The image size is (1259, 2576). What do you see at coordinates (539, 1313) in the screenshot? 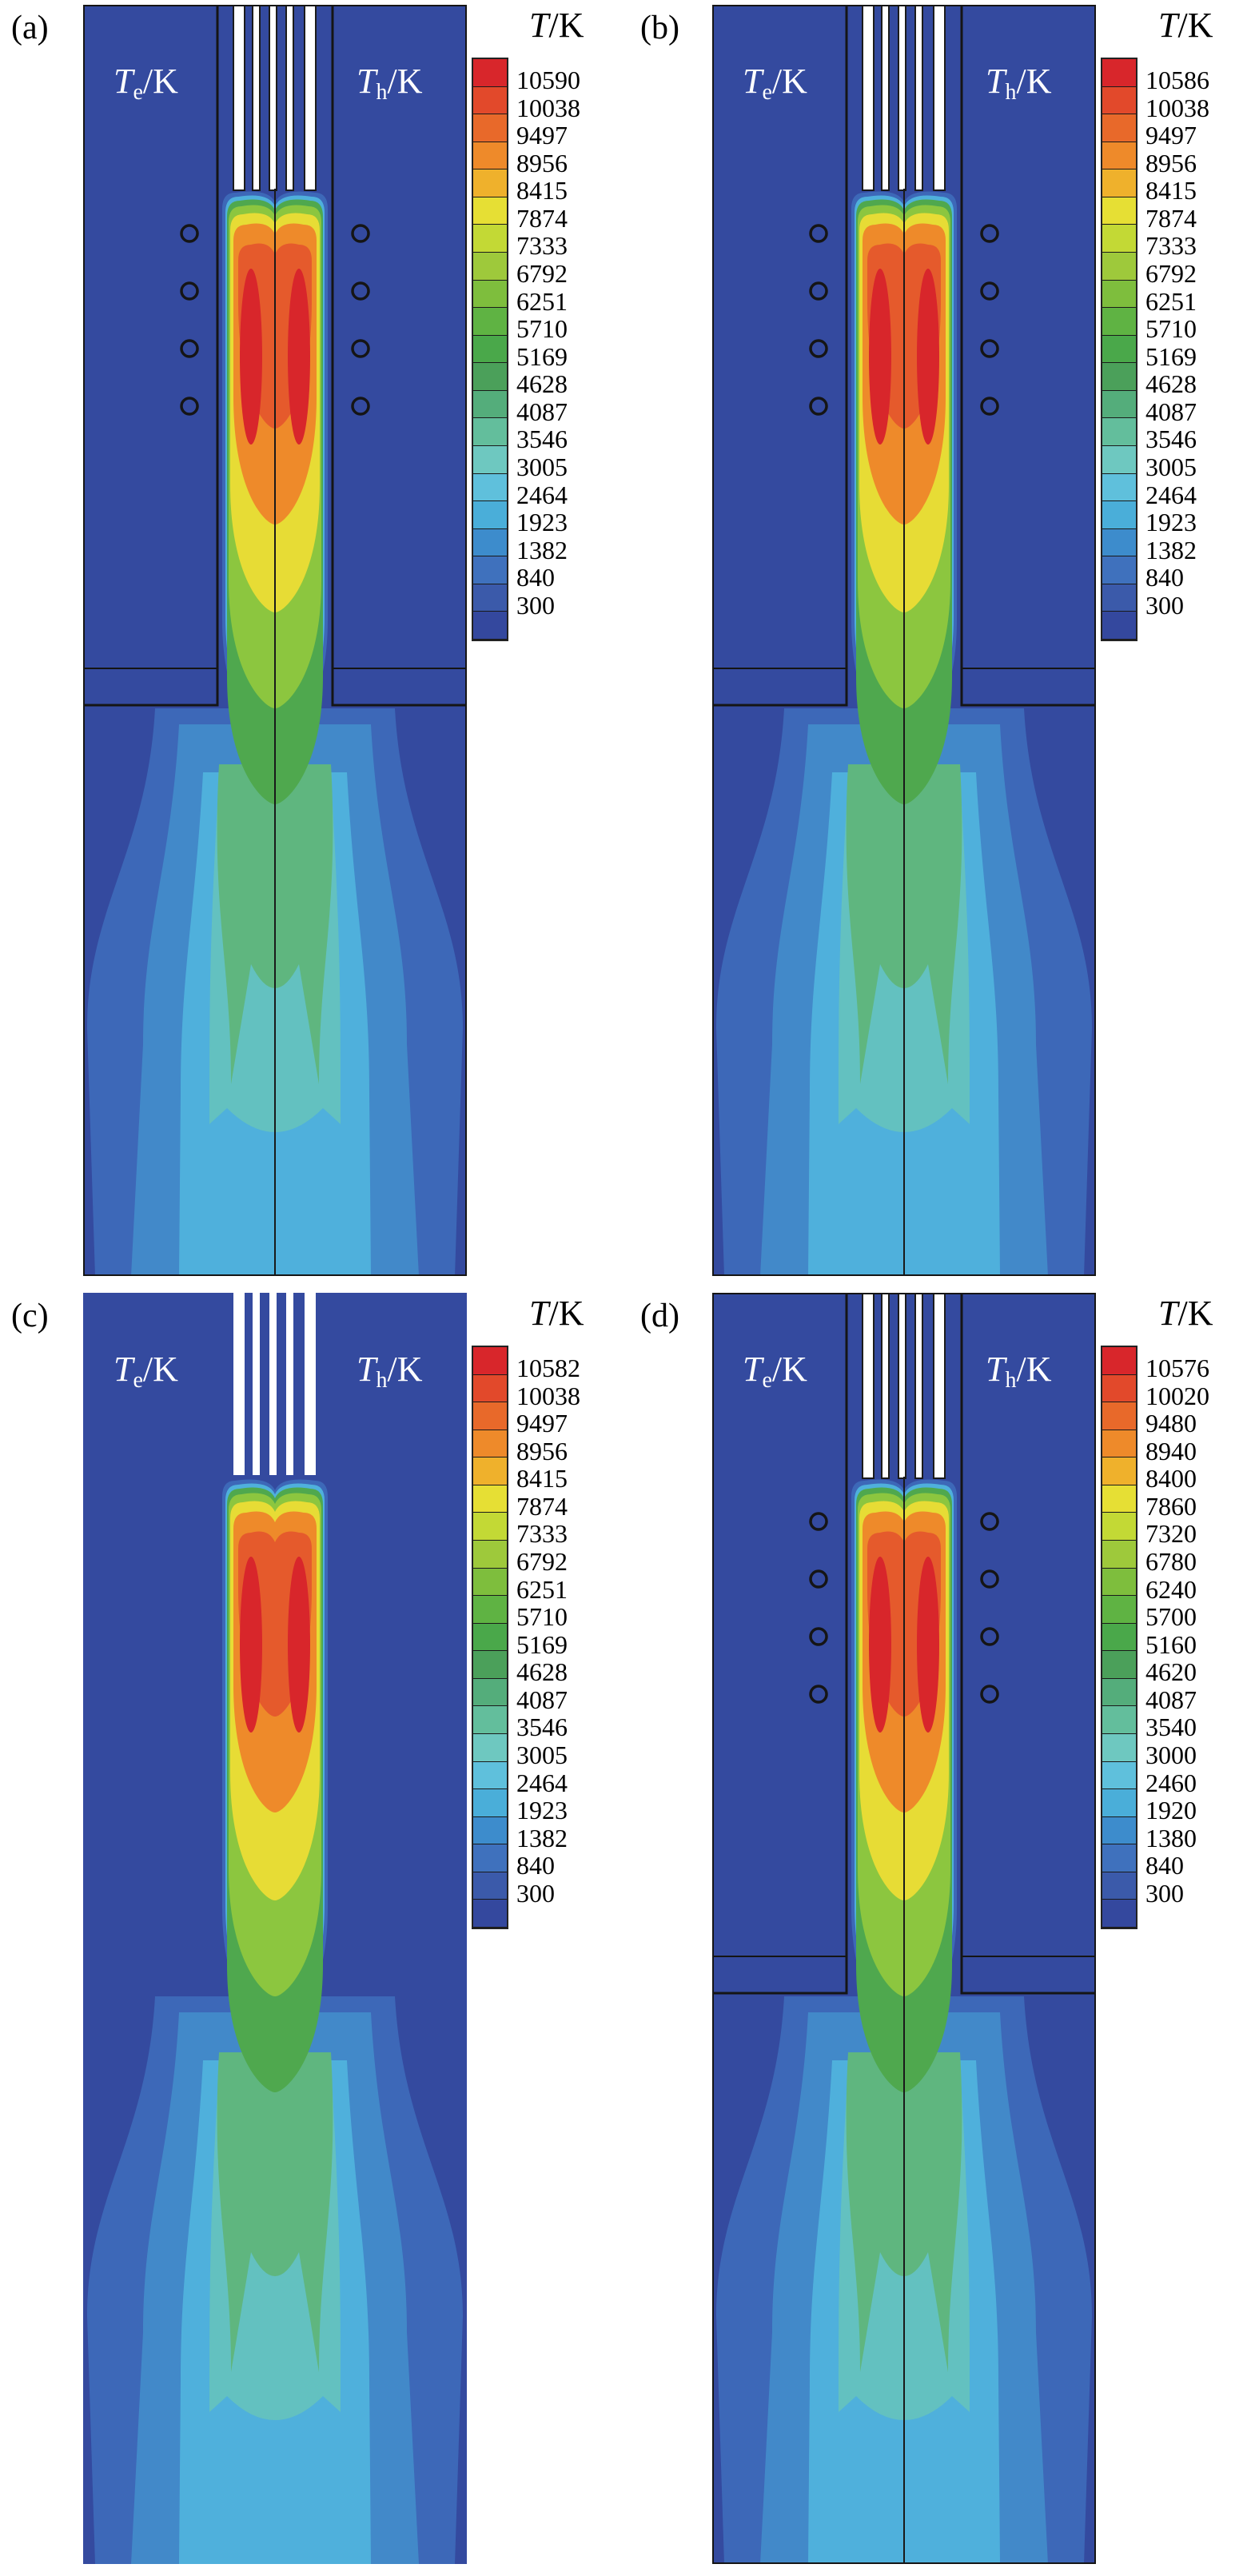
I see `legend-title-symbol: T` at bounding box center [539, 1313].